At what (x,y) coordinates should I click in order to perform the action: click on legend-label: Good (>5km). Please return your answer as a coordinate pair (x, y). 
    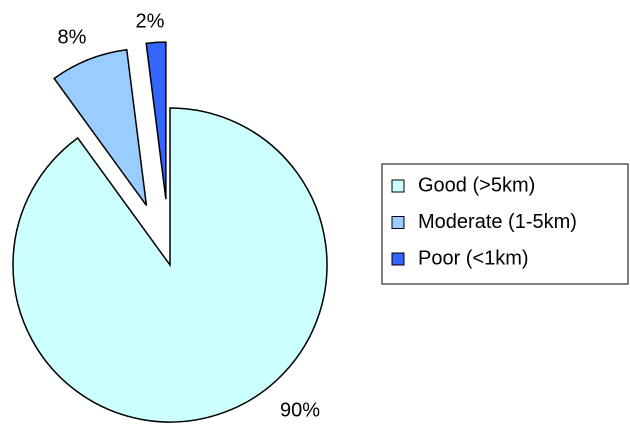
    Looking at the image, I should click on (476, 185).